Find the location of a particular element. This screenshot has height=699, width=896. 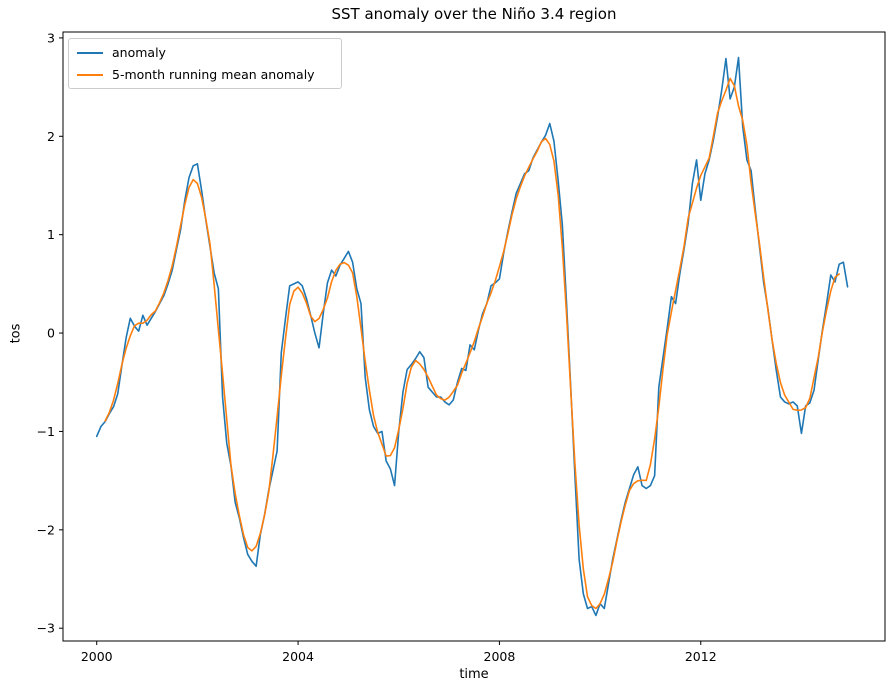

legend-item-running-mean: 5-month running mean anomaly is located at coordinates (196, 74).